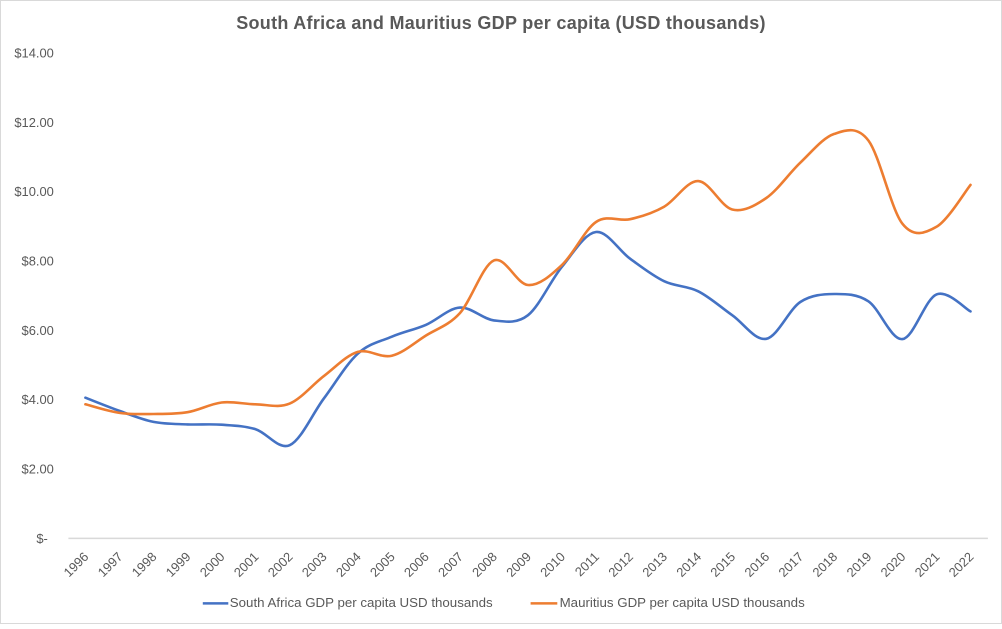  I want to click on svg-text: $4.00, so click(38, 399).